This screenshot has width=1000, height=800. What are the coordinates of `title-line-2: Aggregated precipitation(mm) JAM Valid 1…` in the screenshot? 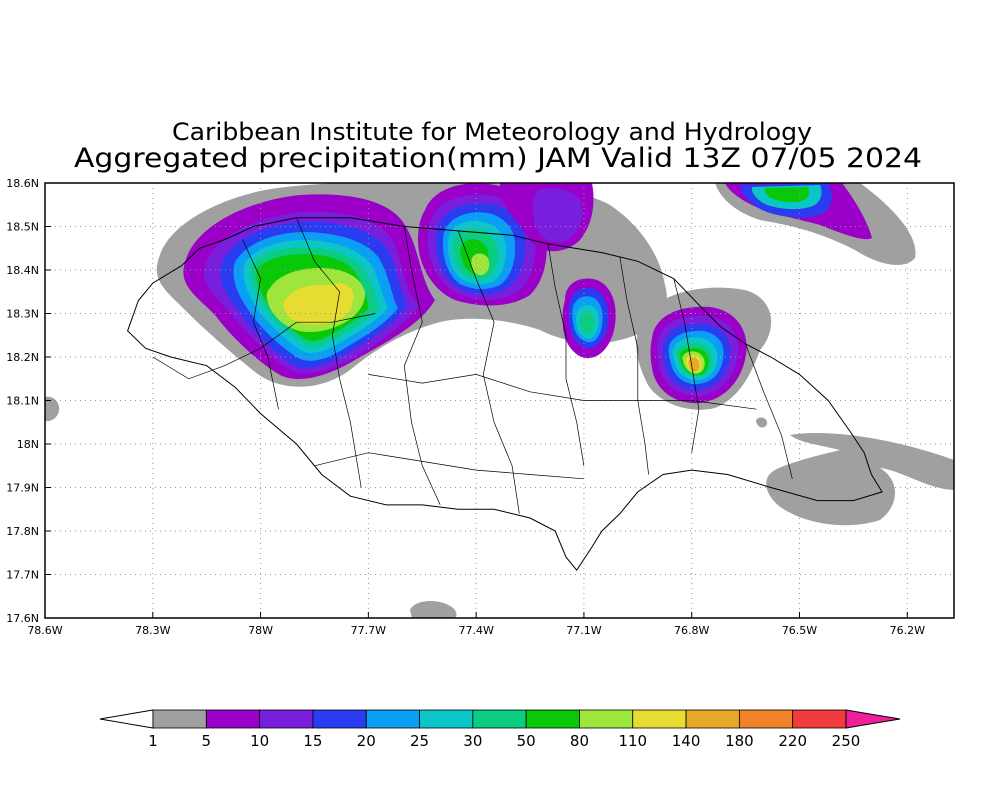 It's located at (498, 158).